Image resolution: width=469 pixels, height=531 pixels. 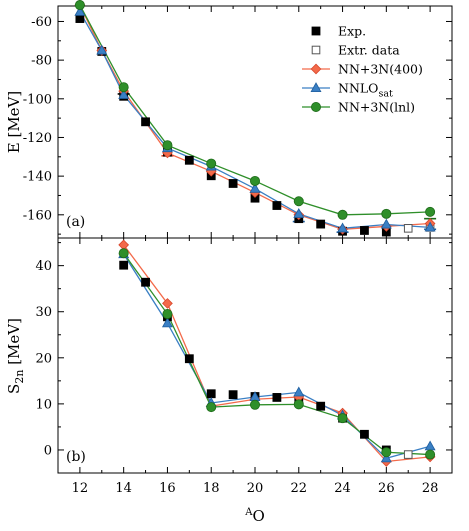 What do you see at coordinates (76, 457) in the screenshot?
I see `panel-label: (b)` at bounding box center [76, 457].